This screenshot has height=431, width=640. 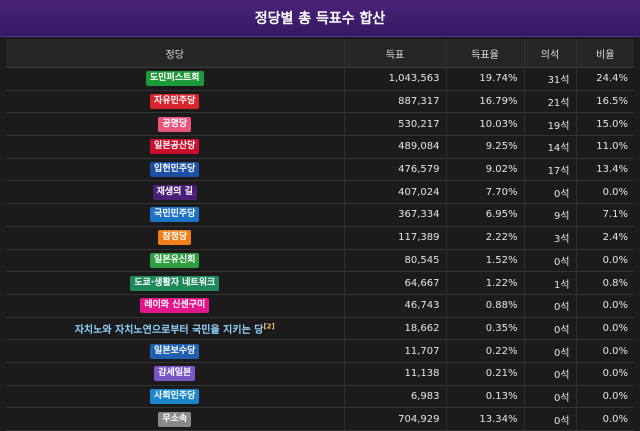 What do you see at coordinates (550, 283) in the screenshot?
I see `seats-cell: 1석` at bounding box center [550, 283].